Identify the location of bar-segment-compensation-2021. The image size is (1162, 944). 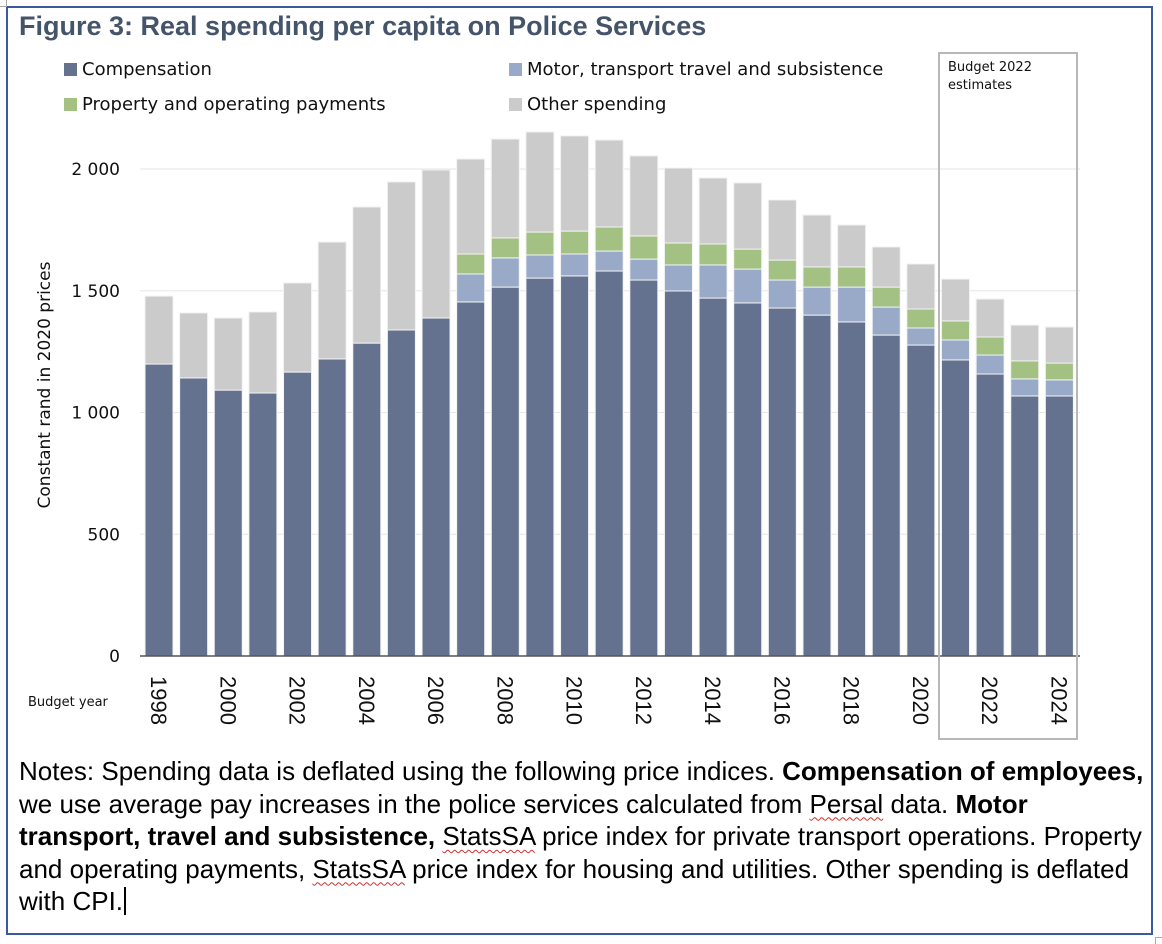
(955, 508).